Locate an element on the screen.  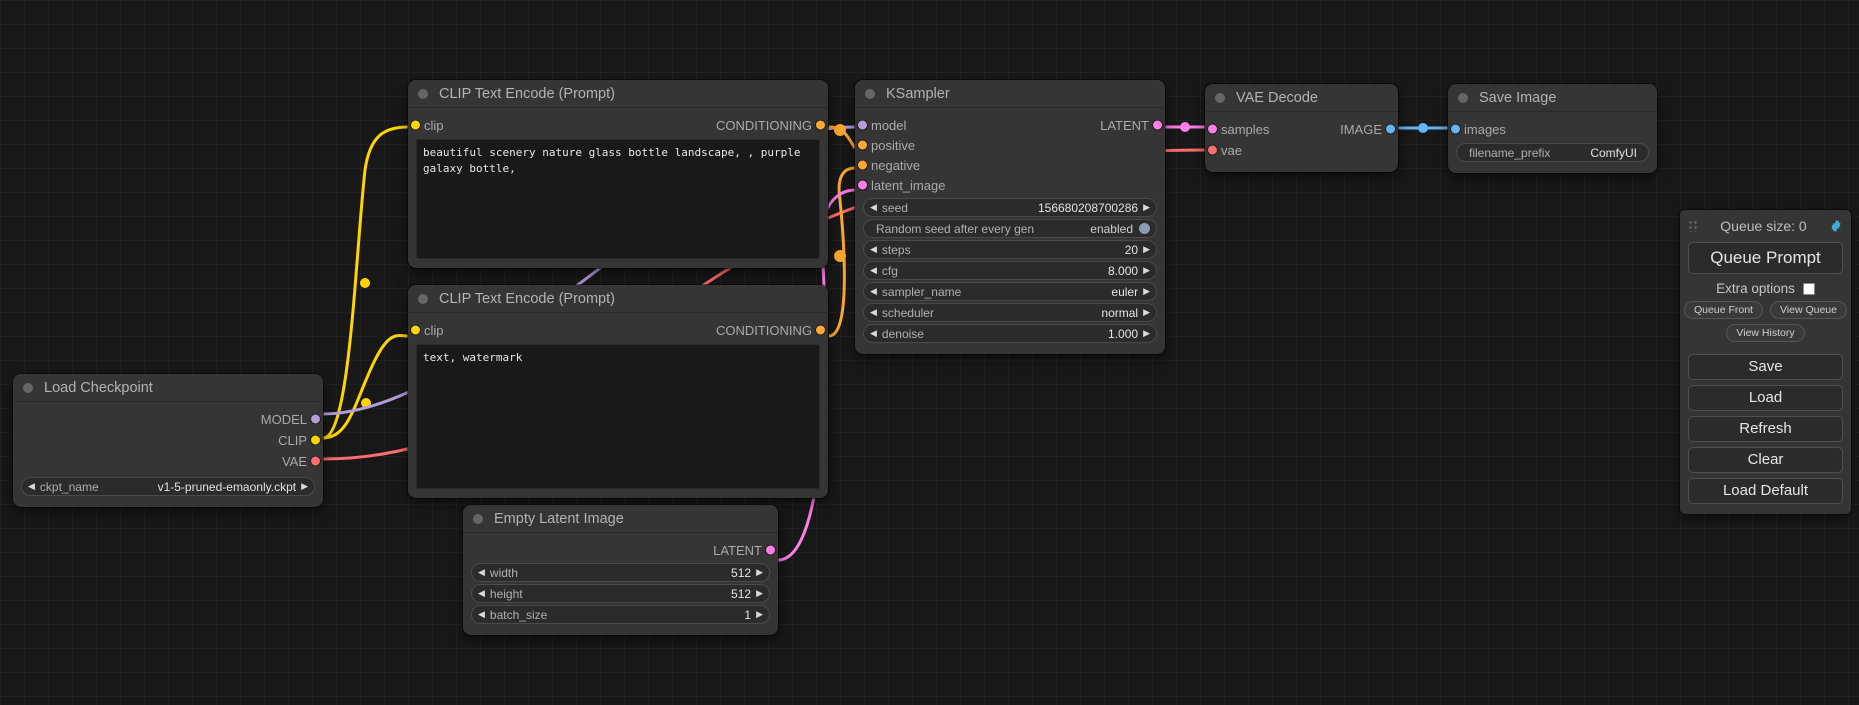
toggle-knob-icon is located at coordinates (1144, 228).